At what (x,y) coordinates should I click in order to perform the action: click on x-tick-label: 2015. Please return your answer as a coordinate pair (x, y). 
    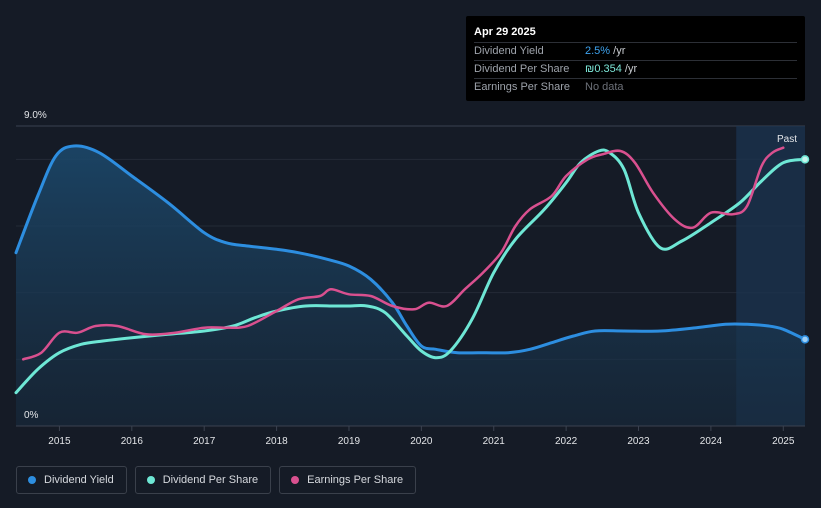
    Looking at the image, I should click on (59, 441).